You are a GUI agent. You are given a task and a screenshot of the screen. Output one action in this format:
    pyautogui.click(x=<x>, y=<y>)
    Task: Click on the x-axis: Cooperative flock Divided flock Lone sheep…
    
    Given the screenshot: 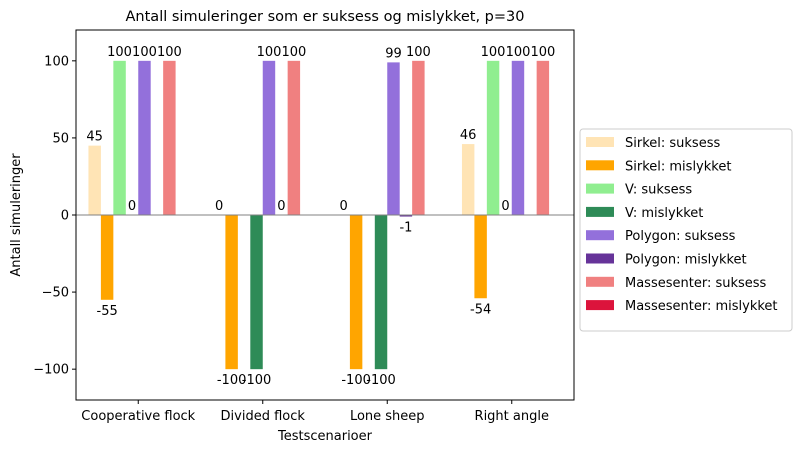 What is the action you would take?
    pyautogui.click(x=315, y=412)
    